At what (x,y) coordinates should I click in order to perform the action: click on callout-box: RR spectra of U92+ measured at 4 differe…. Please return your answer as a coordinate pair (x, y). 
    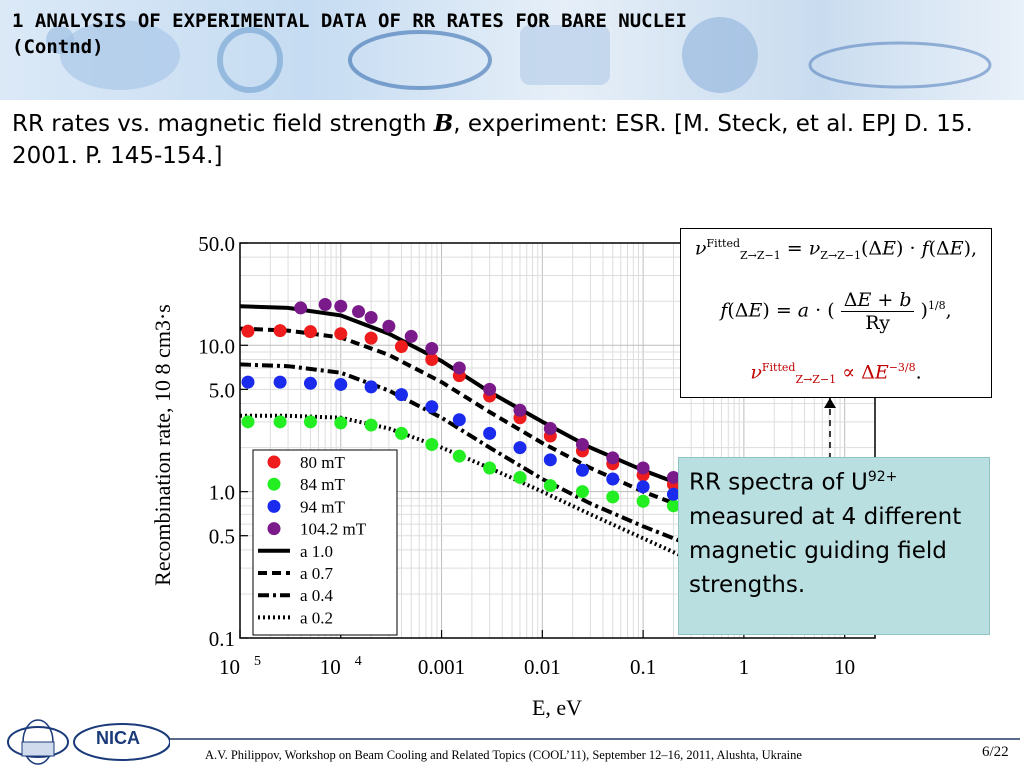
    Looking at the image, I should click on (834, 546).